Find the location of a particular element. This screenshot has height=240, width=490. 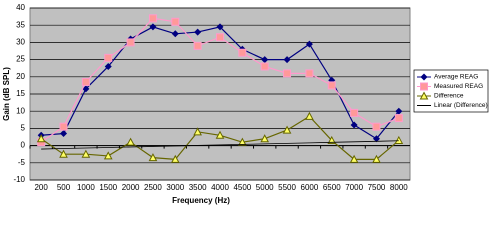

x-tick-label: 3000 is located at coordinates (175, 187).